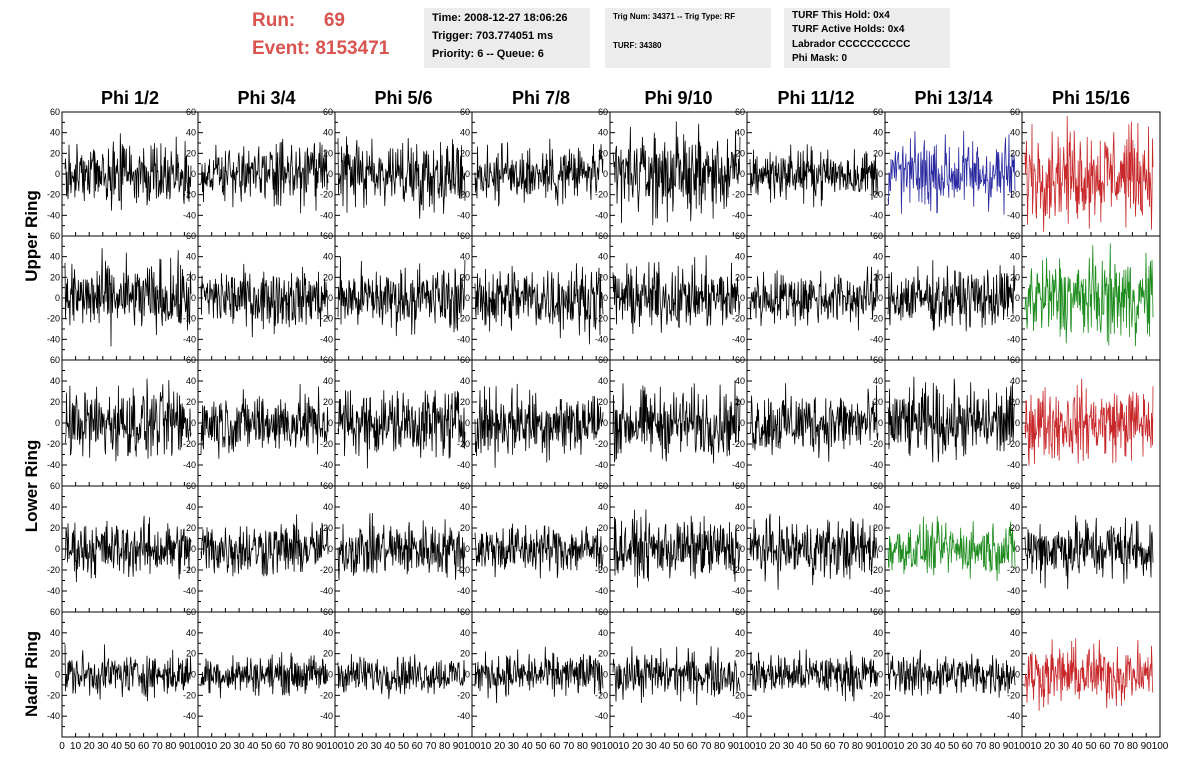  I want to click on column-header: Phi 11/12, so click(815, 98).